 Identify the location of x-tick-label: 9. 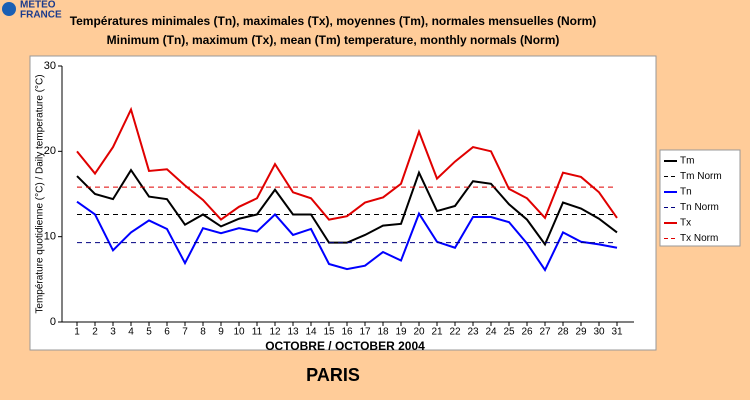
(221, 332).